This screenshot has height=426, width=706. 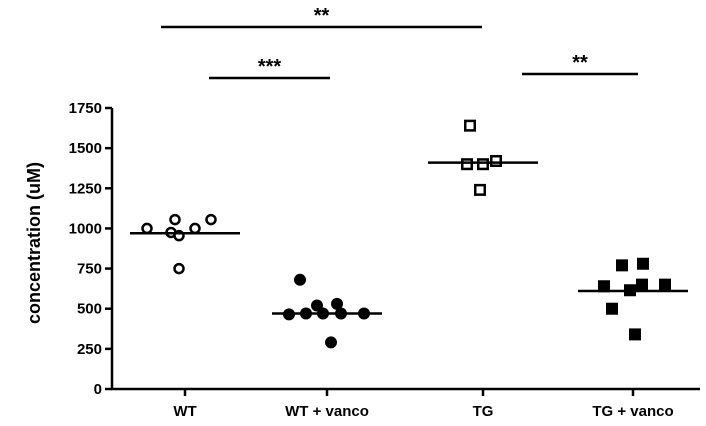 What do you see at coordinates (89, 309) in the screenshot?
I see `y-tick-label: 500` at bounding box center [89, 309].